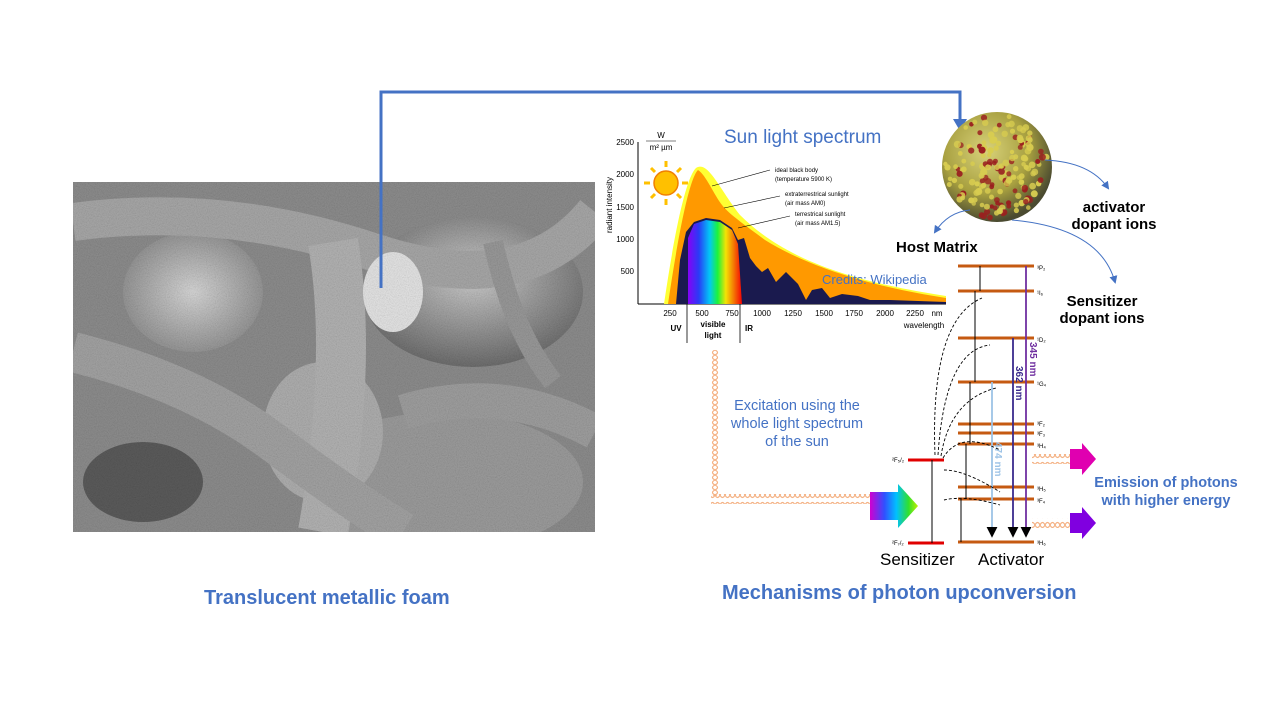 This screenshot has width=1280, height=720. I want to click on sensitizer-axis-label: Sensitizer, so click(917, 559).